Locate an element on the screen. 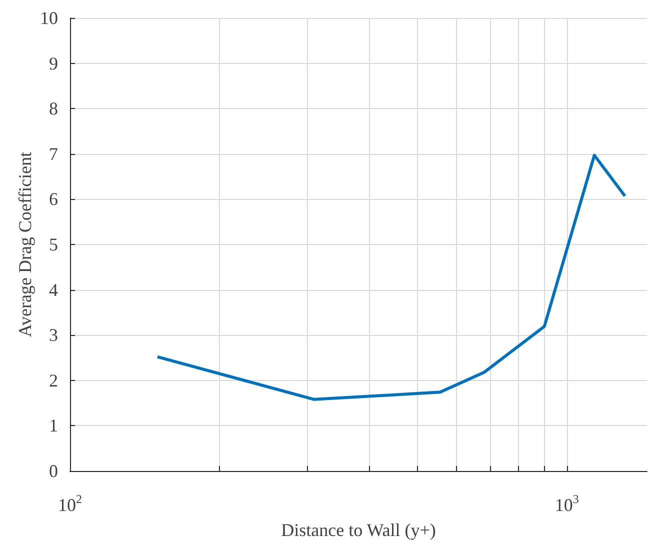 The image size is (657, 552). y-axis-title: Average Drag Coefficient is located at coordinates (25, 245).